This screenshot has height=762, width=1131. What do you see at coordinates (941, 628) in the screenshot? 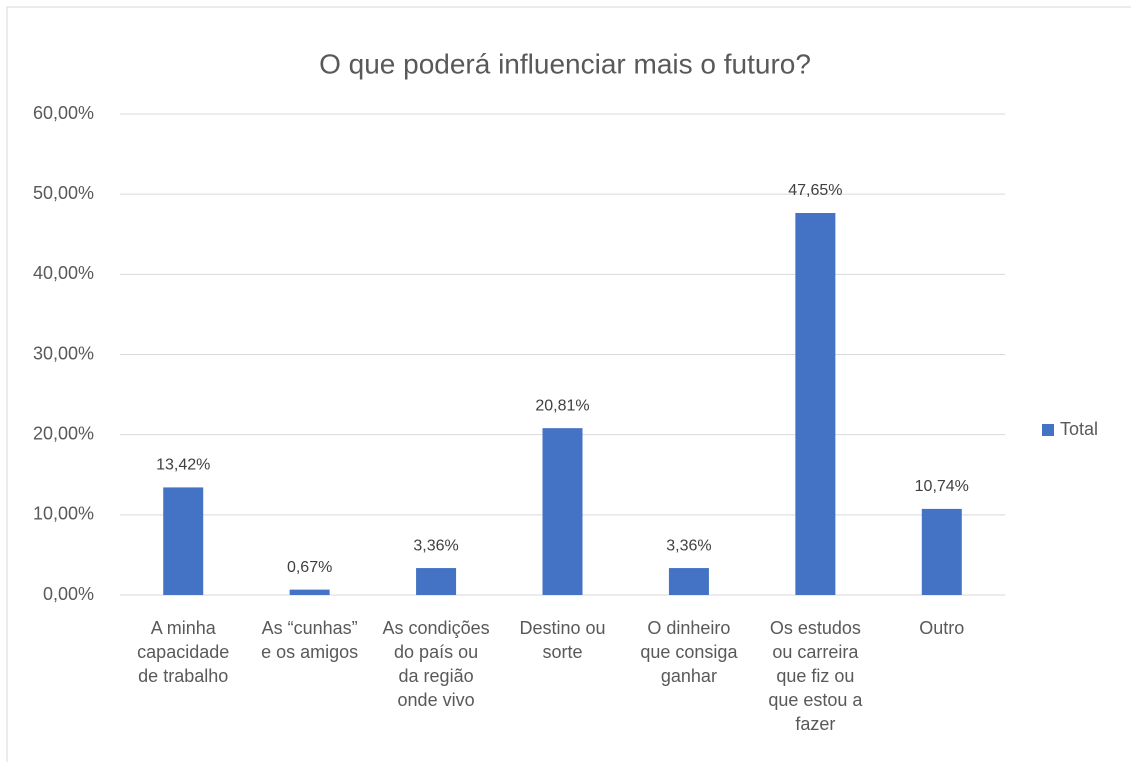
I see `x-tick-label: Outro` at bounding box center [941, 628].